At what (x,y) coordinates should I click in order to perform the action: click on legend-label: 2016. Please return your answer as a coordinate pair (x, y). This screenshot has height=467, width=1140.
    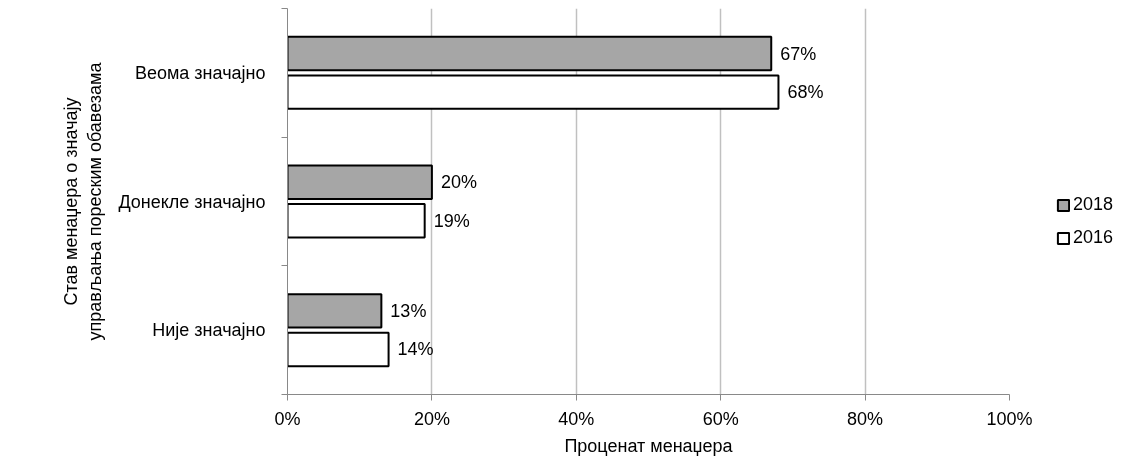
    Looking at the image, I should click on (1093, 237).